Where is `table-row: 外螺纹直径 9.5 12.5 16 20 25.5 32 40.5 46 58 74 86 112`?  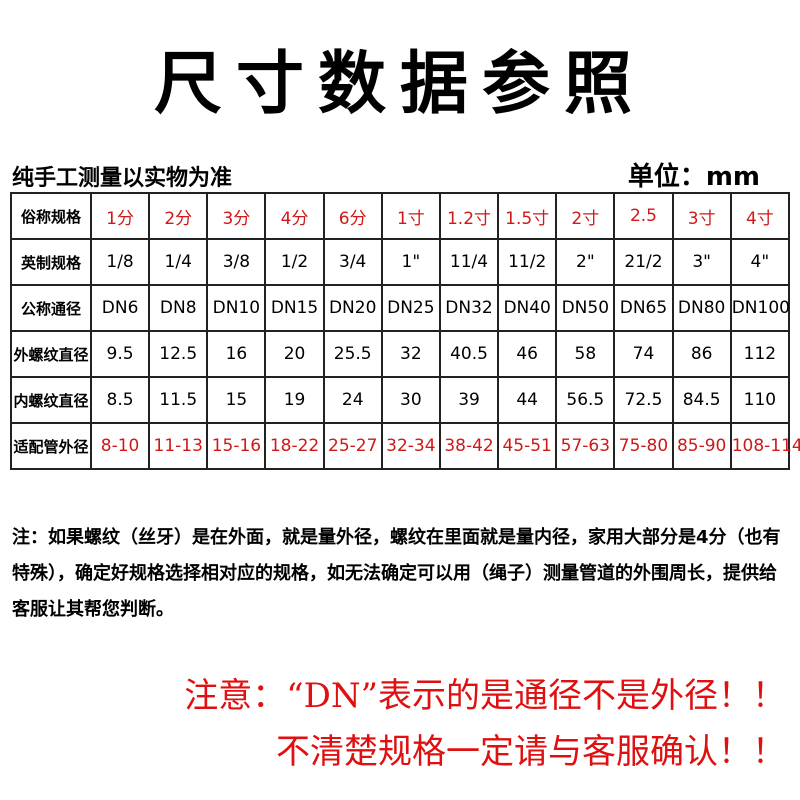
table-row: 外螺纹直径 9.5 12.5 16 20 25.5 32 40.5 46 58 74 86 112 is located at coordinates (400, 354).